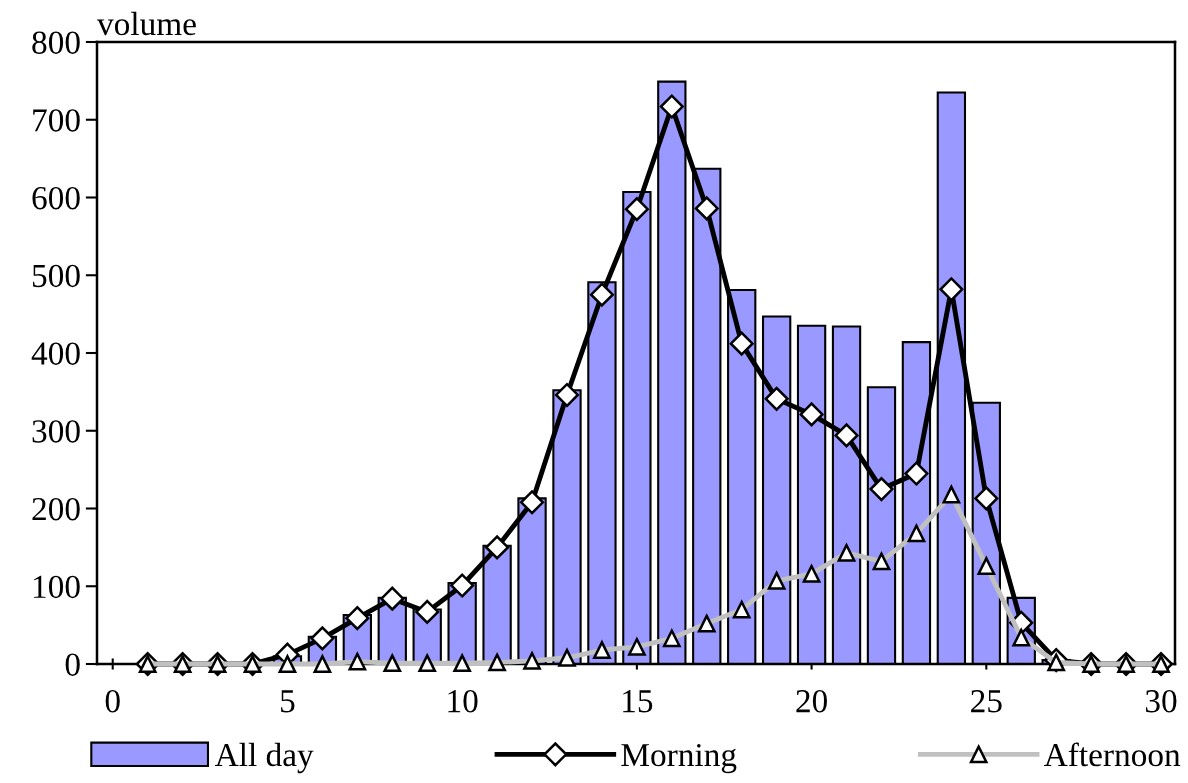  Describe the element at coordinates (146, 23) in the screenshot. I see `y-axis-title: volume` at that location.